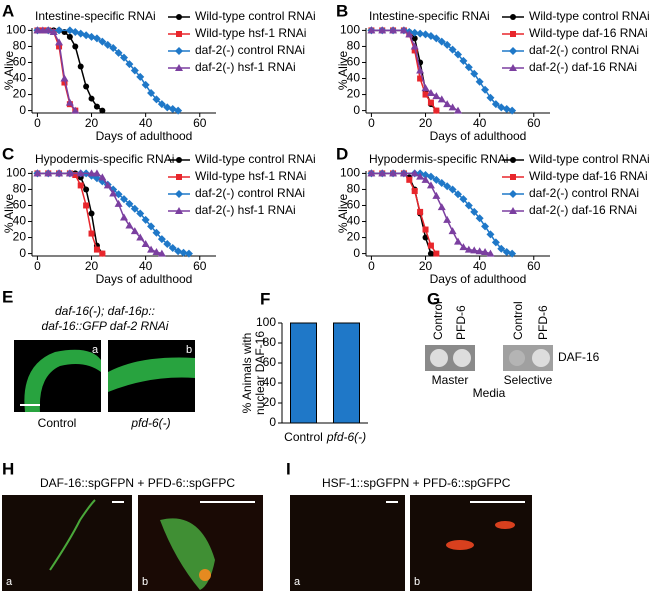  I want to click on image-label: b, so click(145, 582).